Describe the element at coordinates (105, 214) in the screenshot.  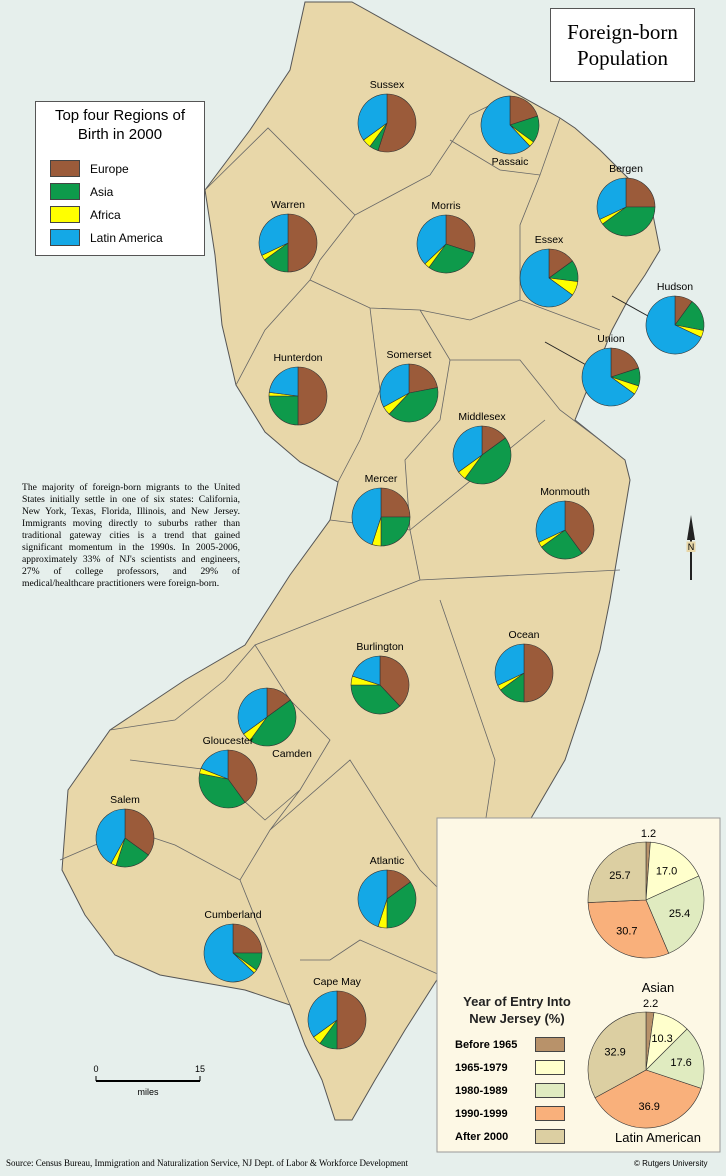
I see `legend-label: Africa` at that location.